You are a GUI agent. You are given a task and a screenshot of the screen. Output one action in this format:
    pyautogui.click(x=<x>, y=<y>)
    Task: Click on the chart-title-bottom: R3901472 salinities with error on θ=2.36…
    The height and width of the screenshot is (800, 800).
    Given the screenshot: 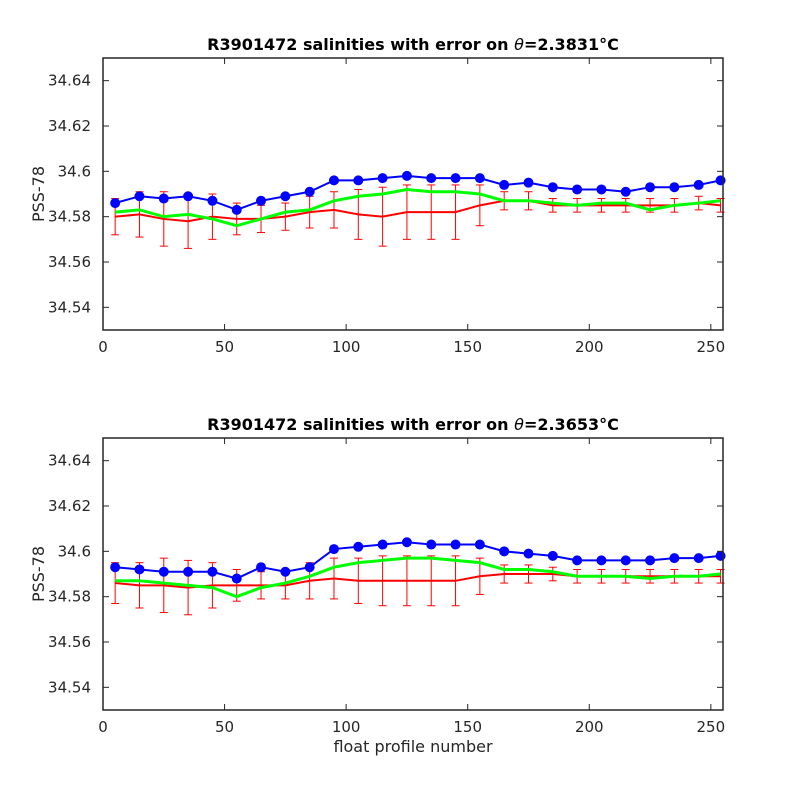 What is the action you would take?
    pyautogui.click(x=413, y=424)
    